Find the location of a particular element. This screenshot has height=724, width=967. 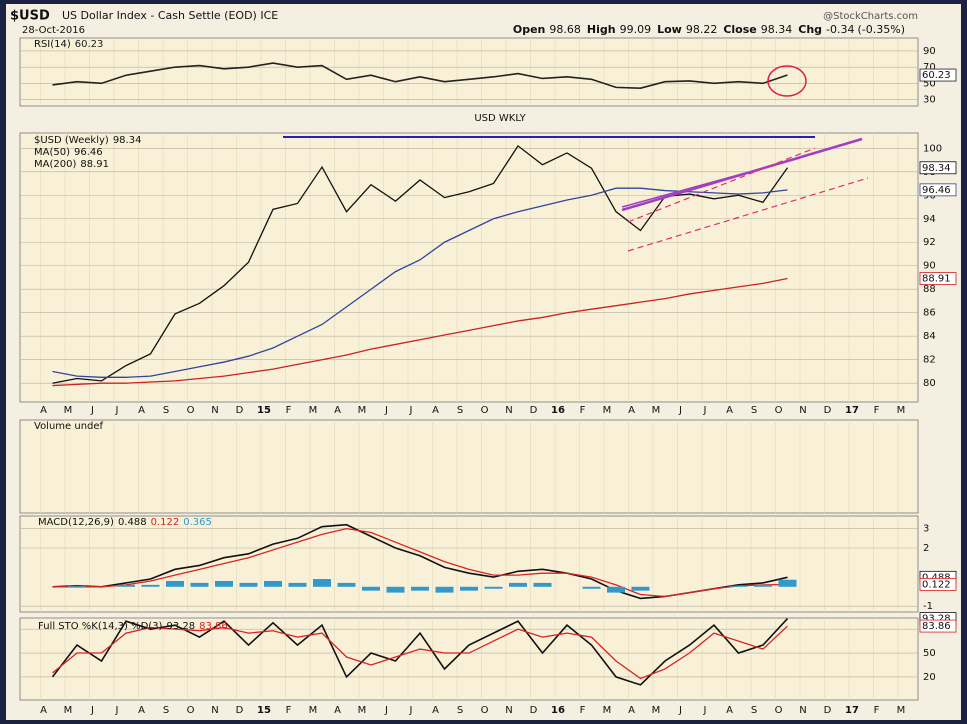

legend-value: 93.28 is located at coordinates (180, 626).